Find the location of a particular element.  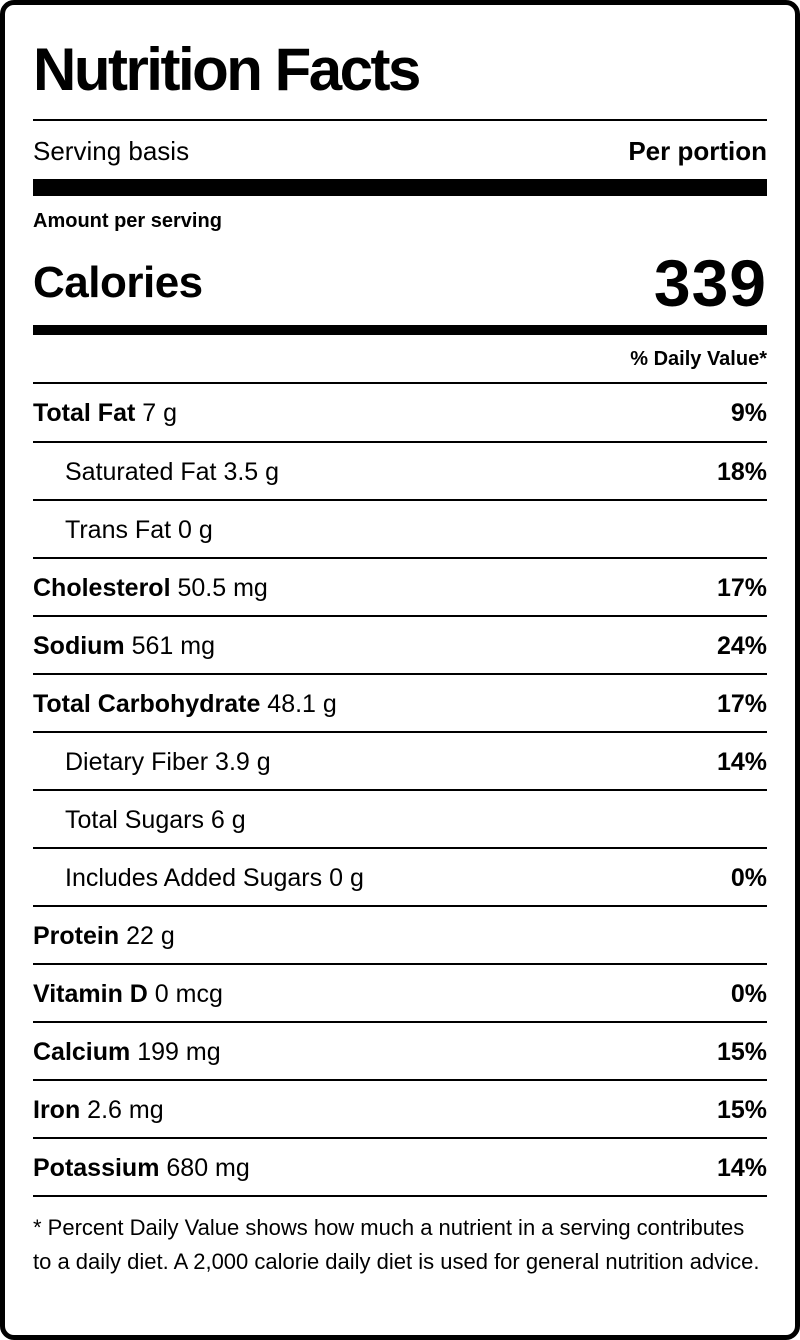

thick-divider is located at coordinates (400, 187).